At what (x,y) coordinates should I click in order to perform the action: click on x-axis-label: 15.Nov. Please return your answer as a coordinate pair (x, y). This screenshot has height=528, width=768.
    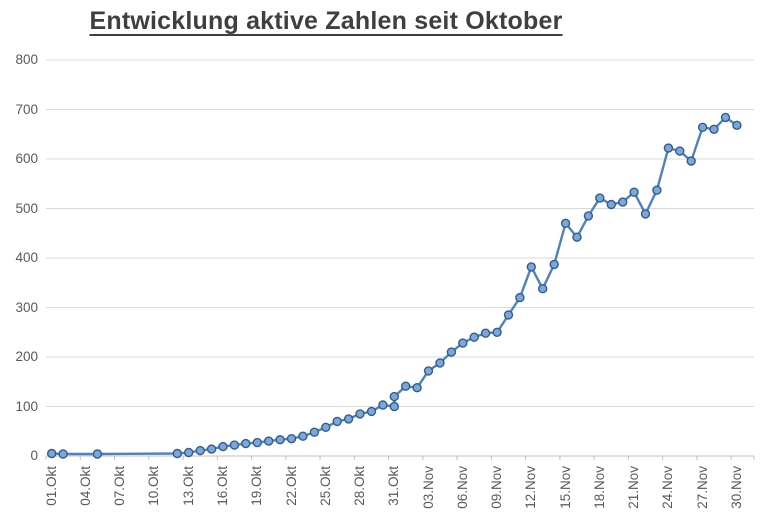
    Looking at the image, I should click on (565, 487).